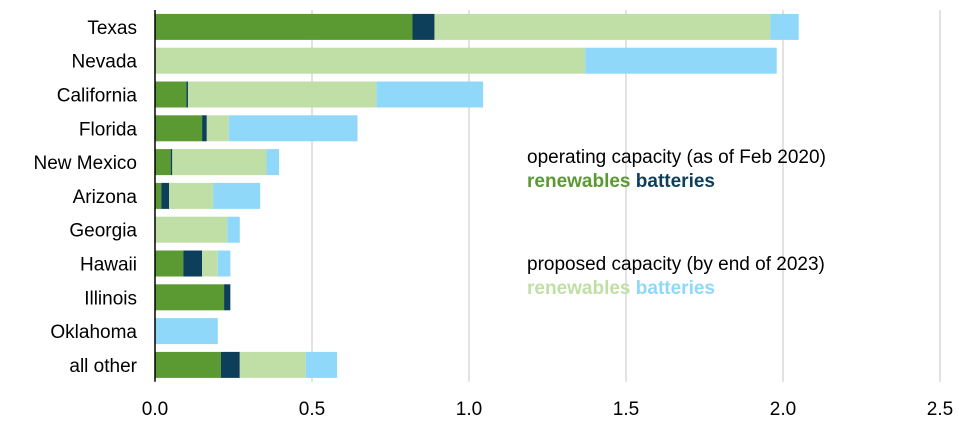  Describe the element at coordinates (105, 62) in the screenshot. I see `category-label: Nevada` at that location.